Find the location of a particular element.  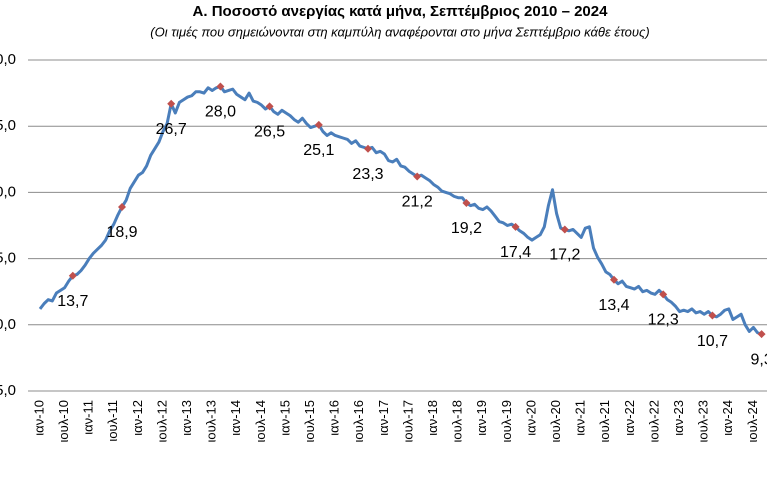

value-label: 19,2 is located at coordinates (466, 228).